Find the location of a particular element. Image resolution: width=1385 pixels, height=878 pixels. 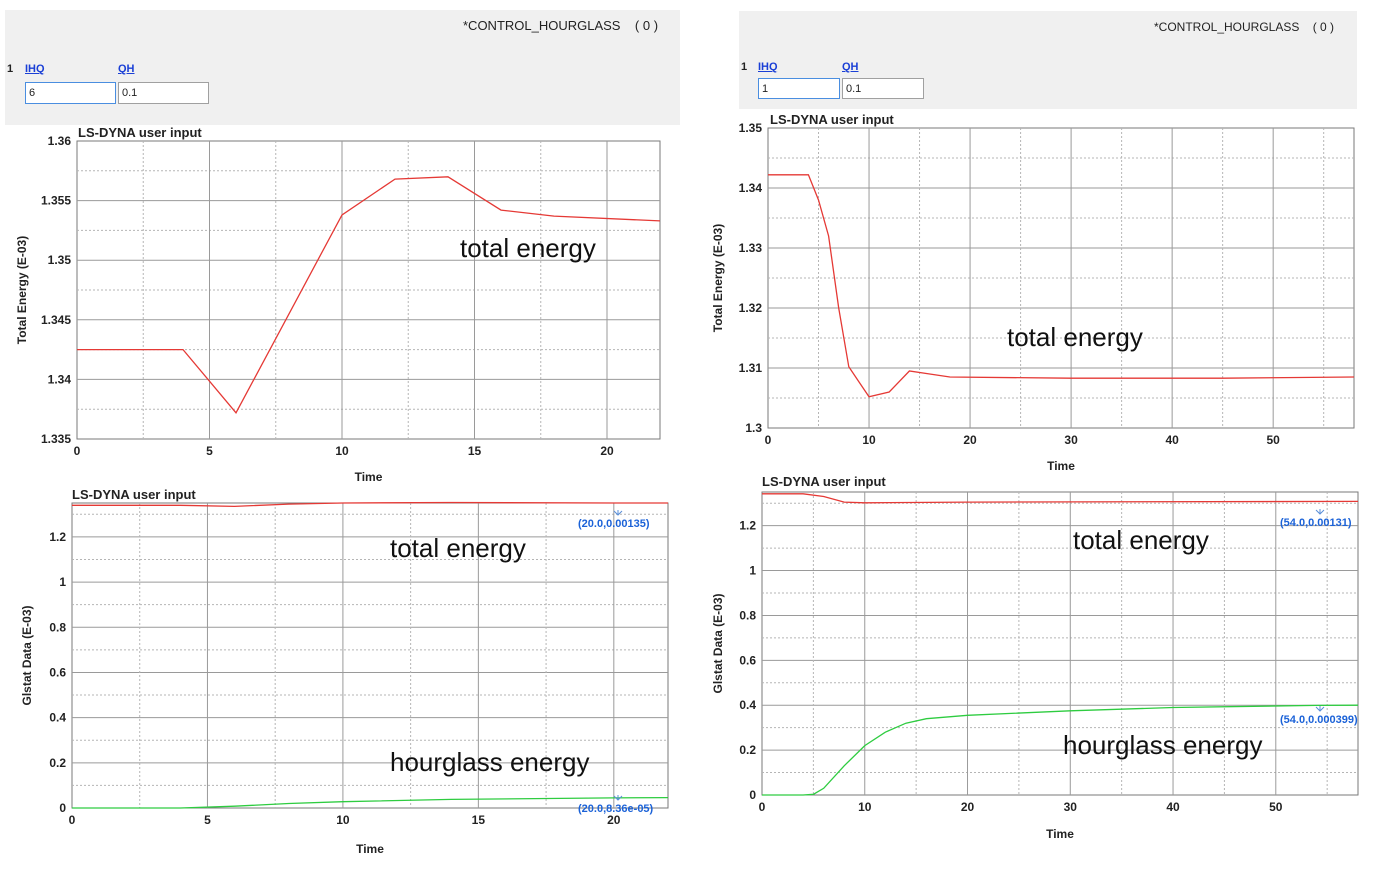

point-label: (54.0,0.000399) is located at coordinates (1319, 720).